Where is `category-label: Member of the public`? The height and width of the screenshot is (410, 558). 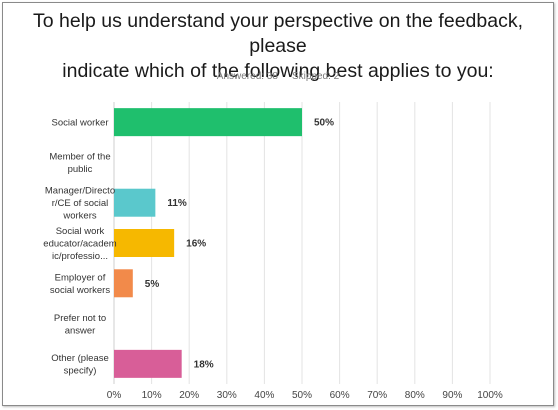 category-label: Member of the public is located at coordinates (79, 164).